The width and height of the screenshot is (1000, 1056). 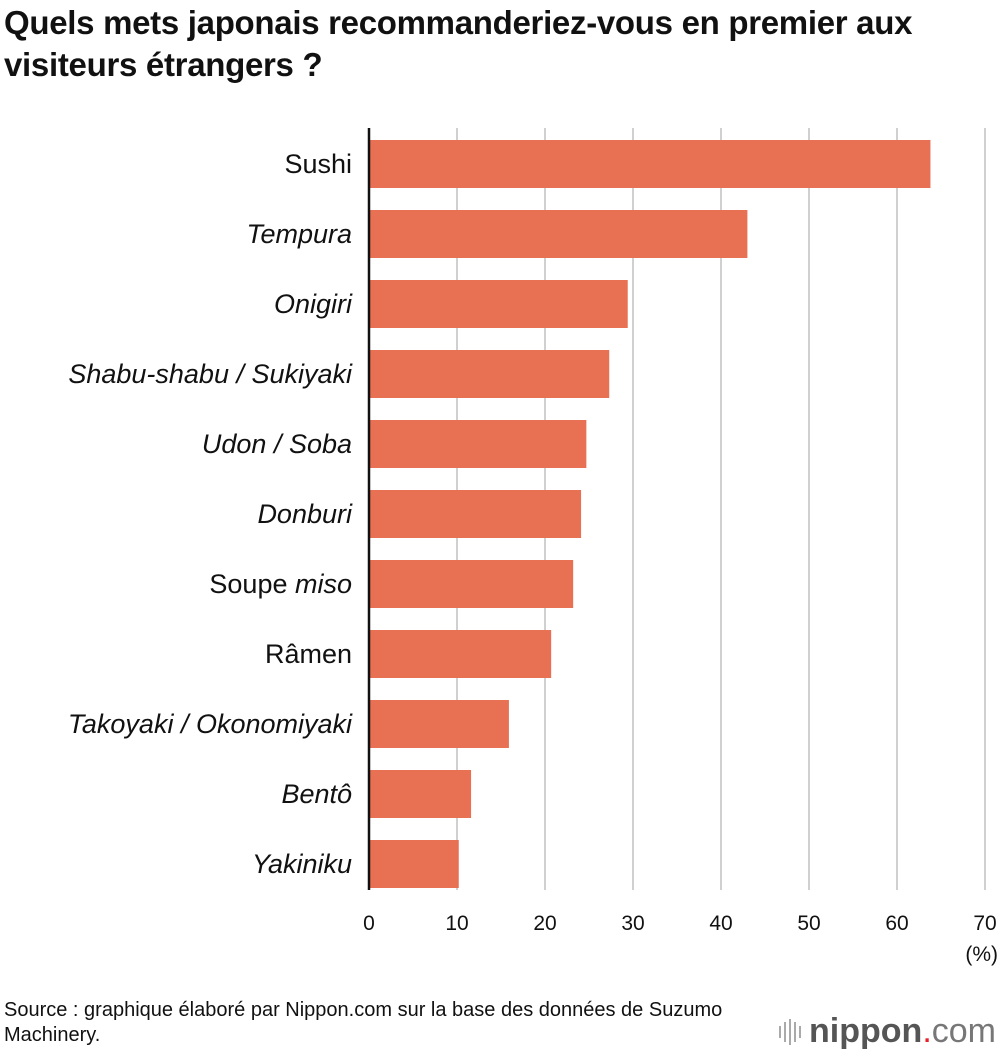 I want to click on x-tick-label: 40, so click(x=720, y=923).